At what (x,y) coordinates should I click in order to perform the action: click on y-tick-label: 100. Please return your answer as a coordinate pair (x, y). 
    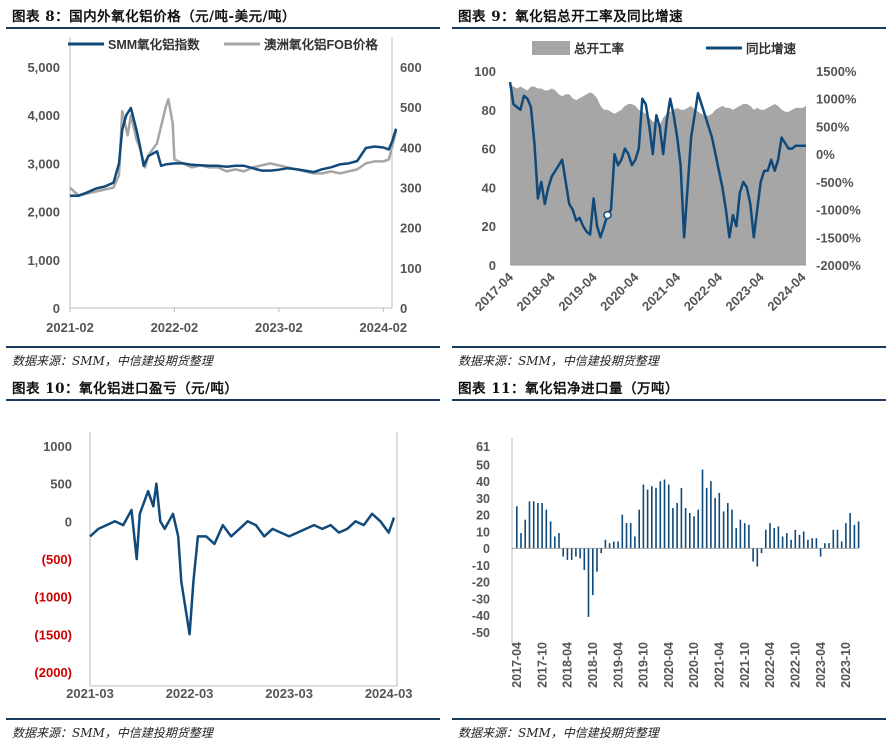
    Looking at the image, I should click on (485, 71).